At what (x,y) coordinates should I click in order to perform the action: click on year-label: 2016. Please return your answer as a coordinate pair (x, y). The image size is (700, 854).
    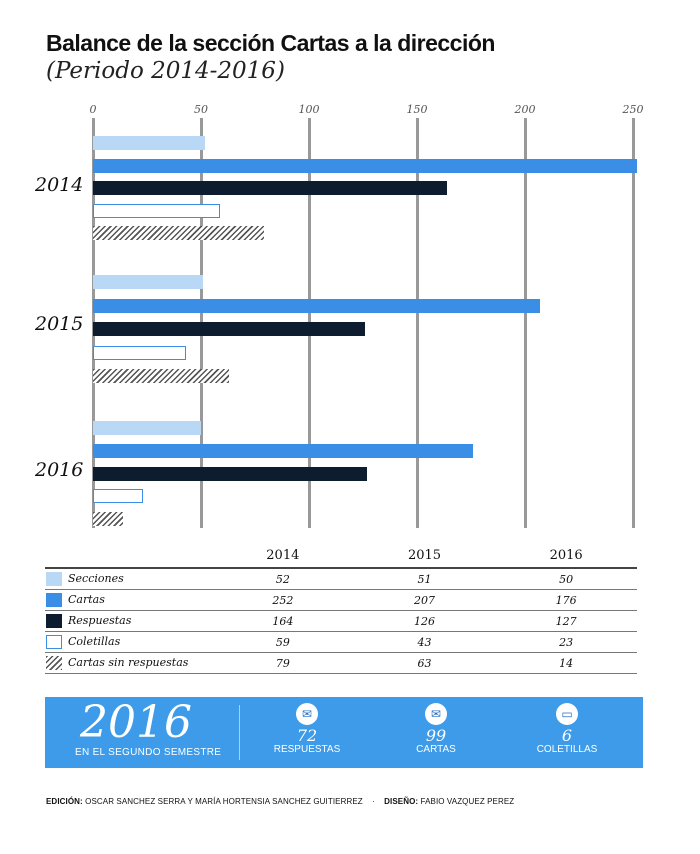
    Looking at the image, I should click on (59, 470).